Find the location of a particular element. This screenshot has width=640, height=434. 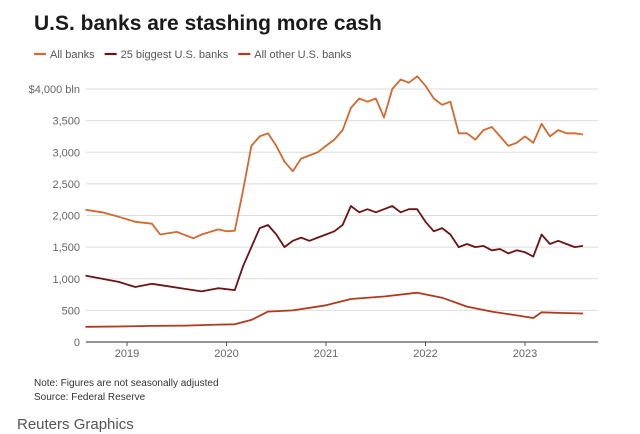

source-text: Source: Federal Reserve is located at coordinates (90, 397).